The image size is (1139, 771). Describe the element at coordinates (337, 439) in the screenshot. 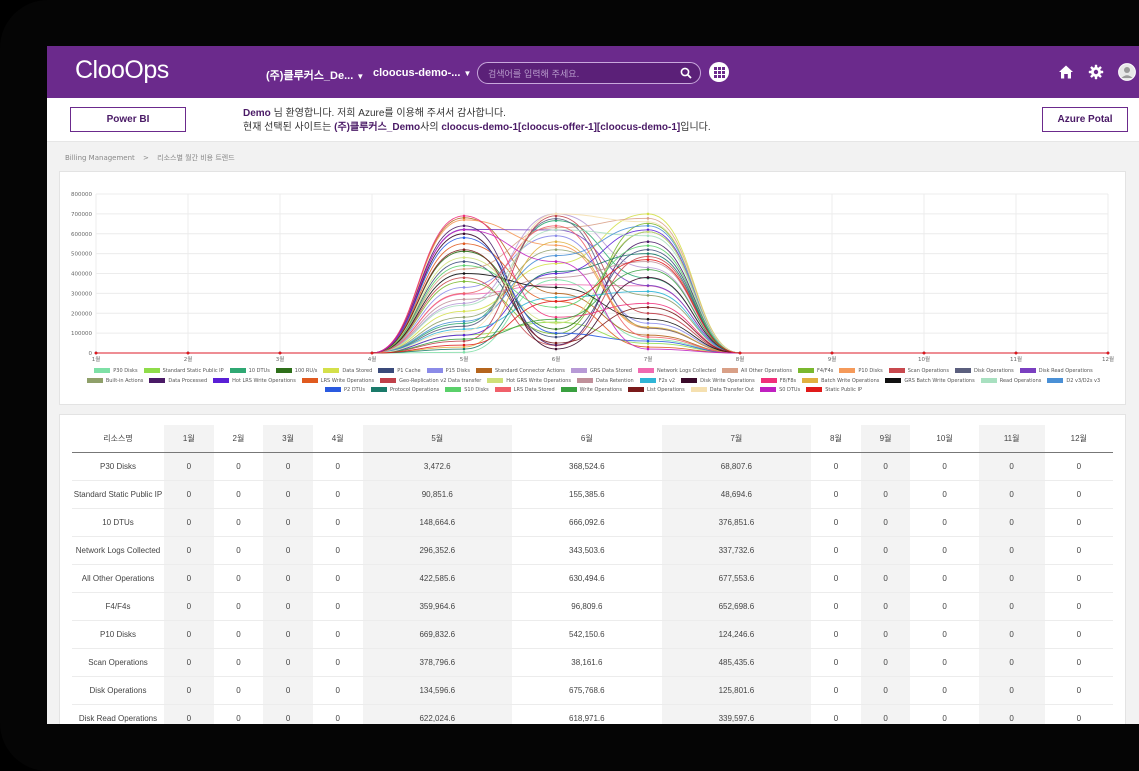

I see `column-header-month: 4월` at that location.